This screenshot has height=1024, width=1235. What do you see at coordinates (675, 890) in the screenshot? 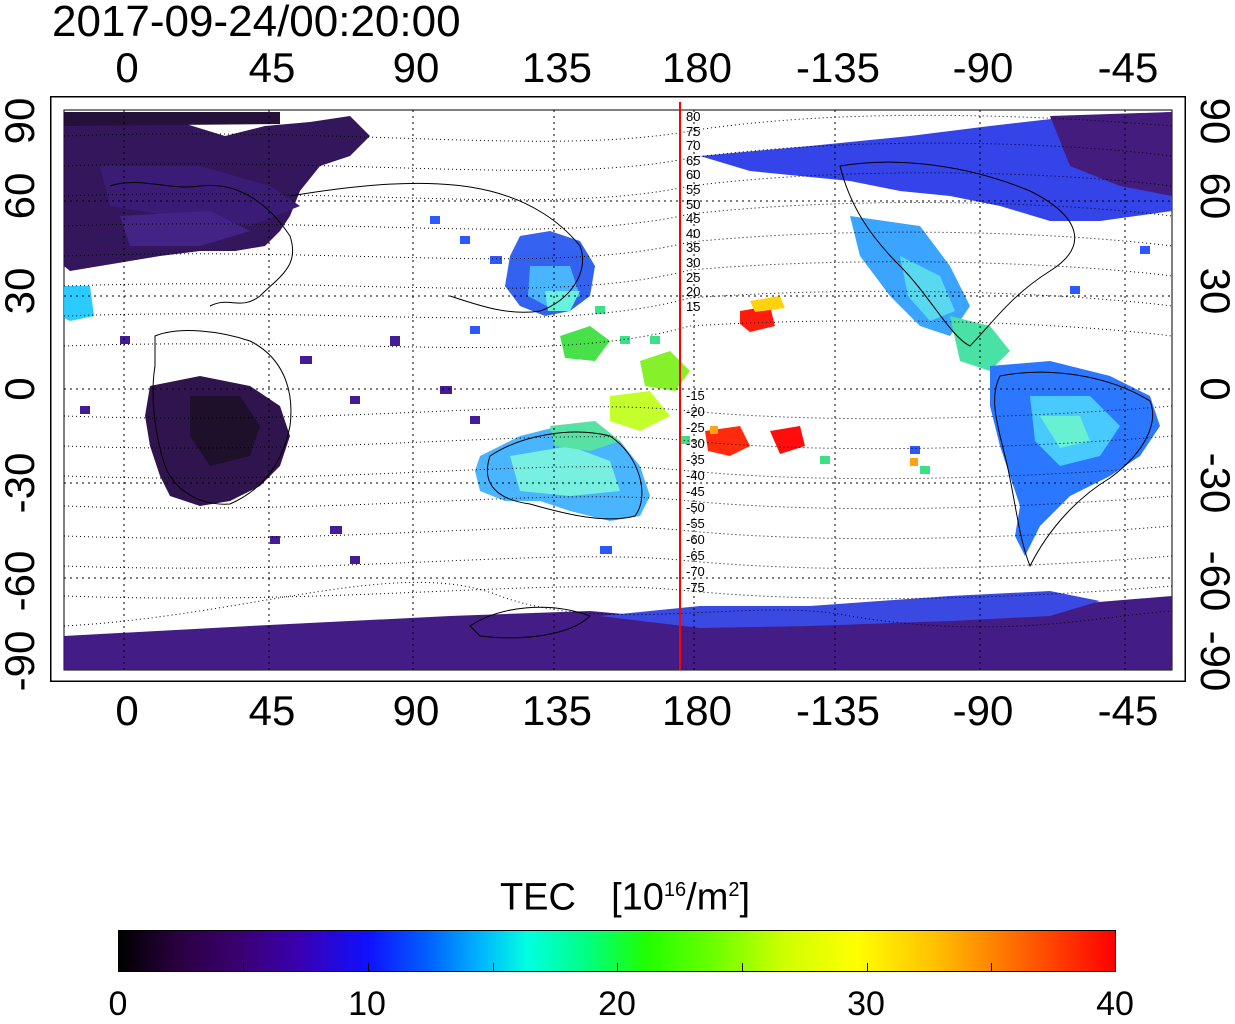
I see `colorbar-unit-exponent: 16` at bounding box center [675, 890].